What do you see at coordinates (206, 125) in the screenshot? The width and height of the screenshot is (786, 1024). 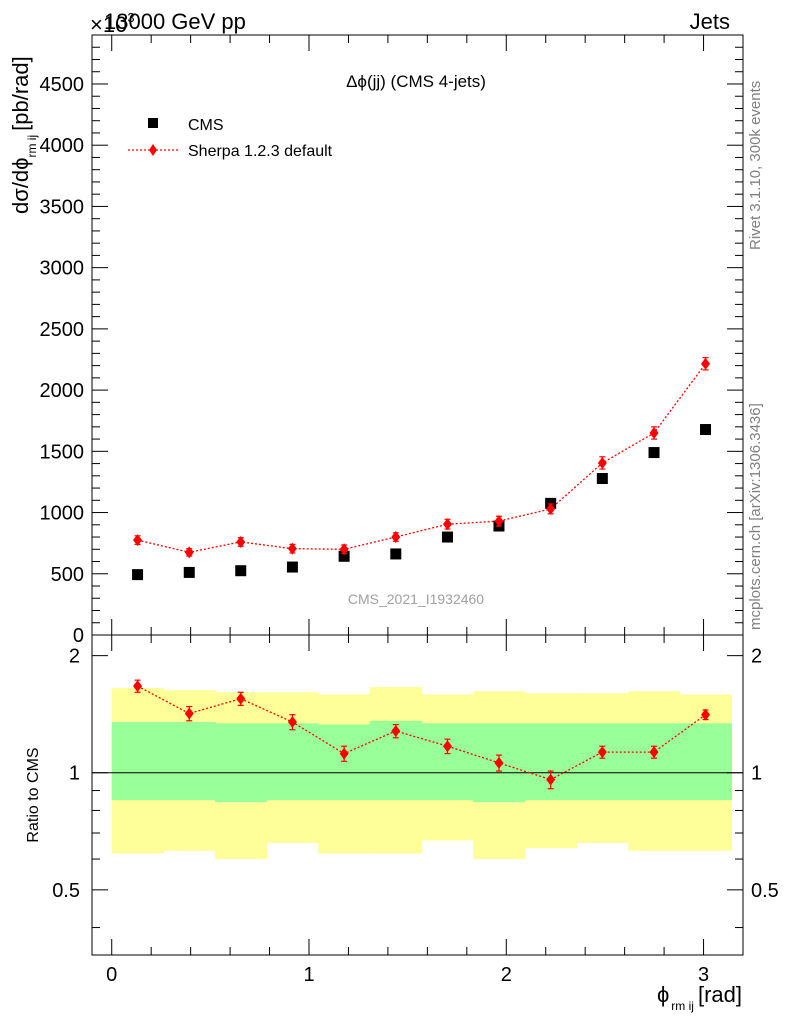 I see `legend-label-cms: CMS` at bounding box center [206, 125].